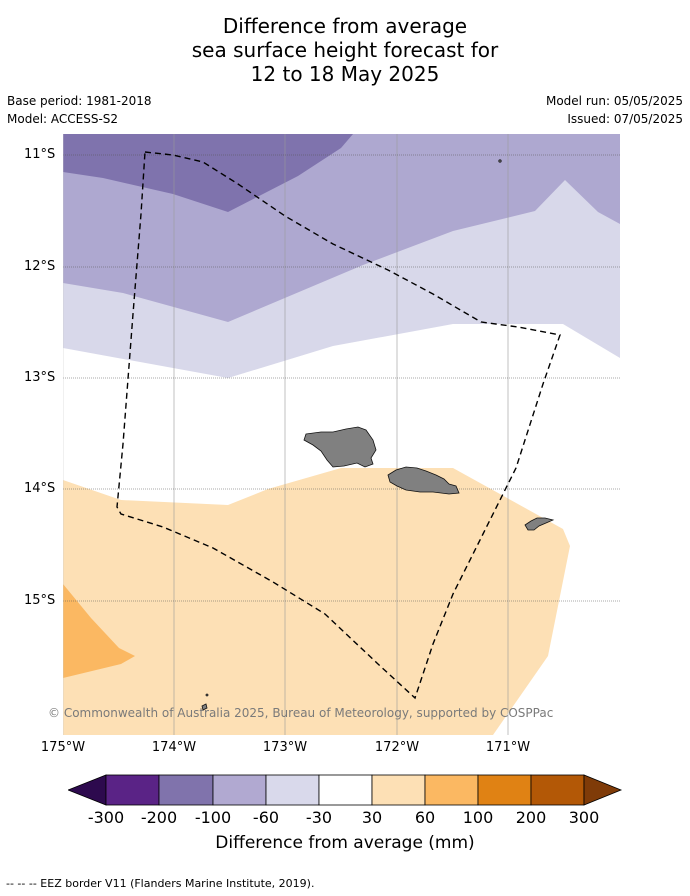 This screenshot has width=690, height=896. What do you see at coordinates (63, 747) in the screenshot?
I see `lon-label-175w: 175°W` at bounding box center [63, 747].